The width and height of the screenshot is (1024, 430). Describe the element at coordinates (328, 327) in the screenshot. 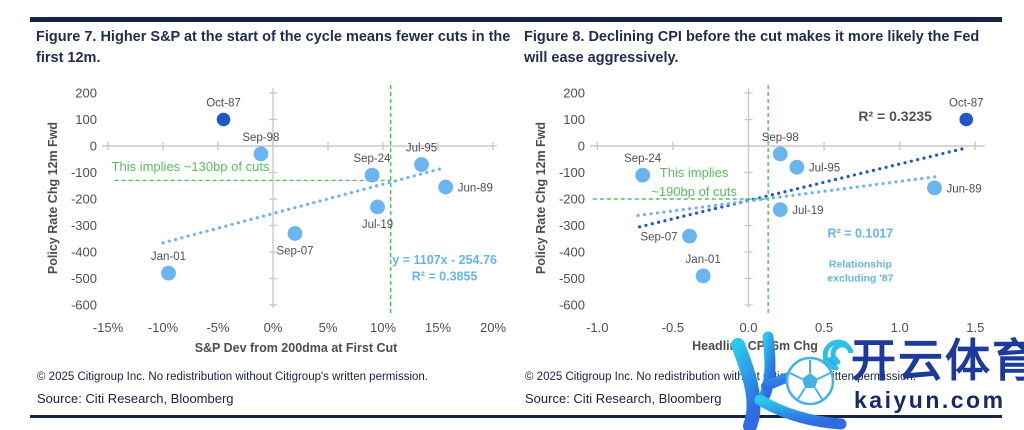

I see `x-tick-label: 5%` at that location.